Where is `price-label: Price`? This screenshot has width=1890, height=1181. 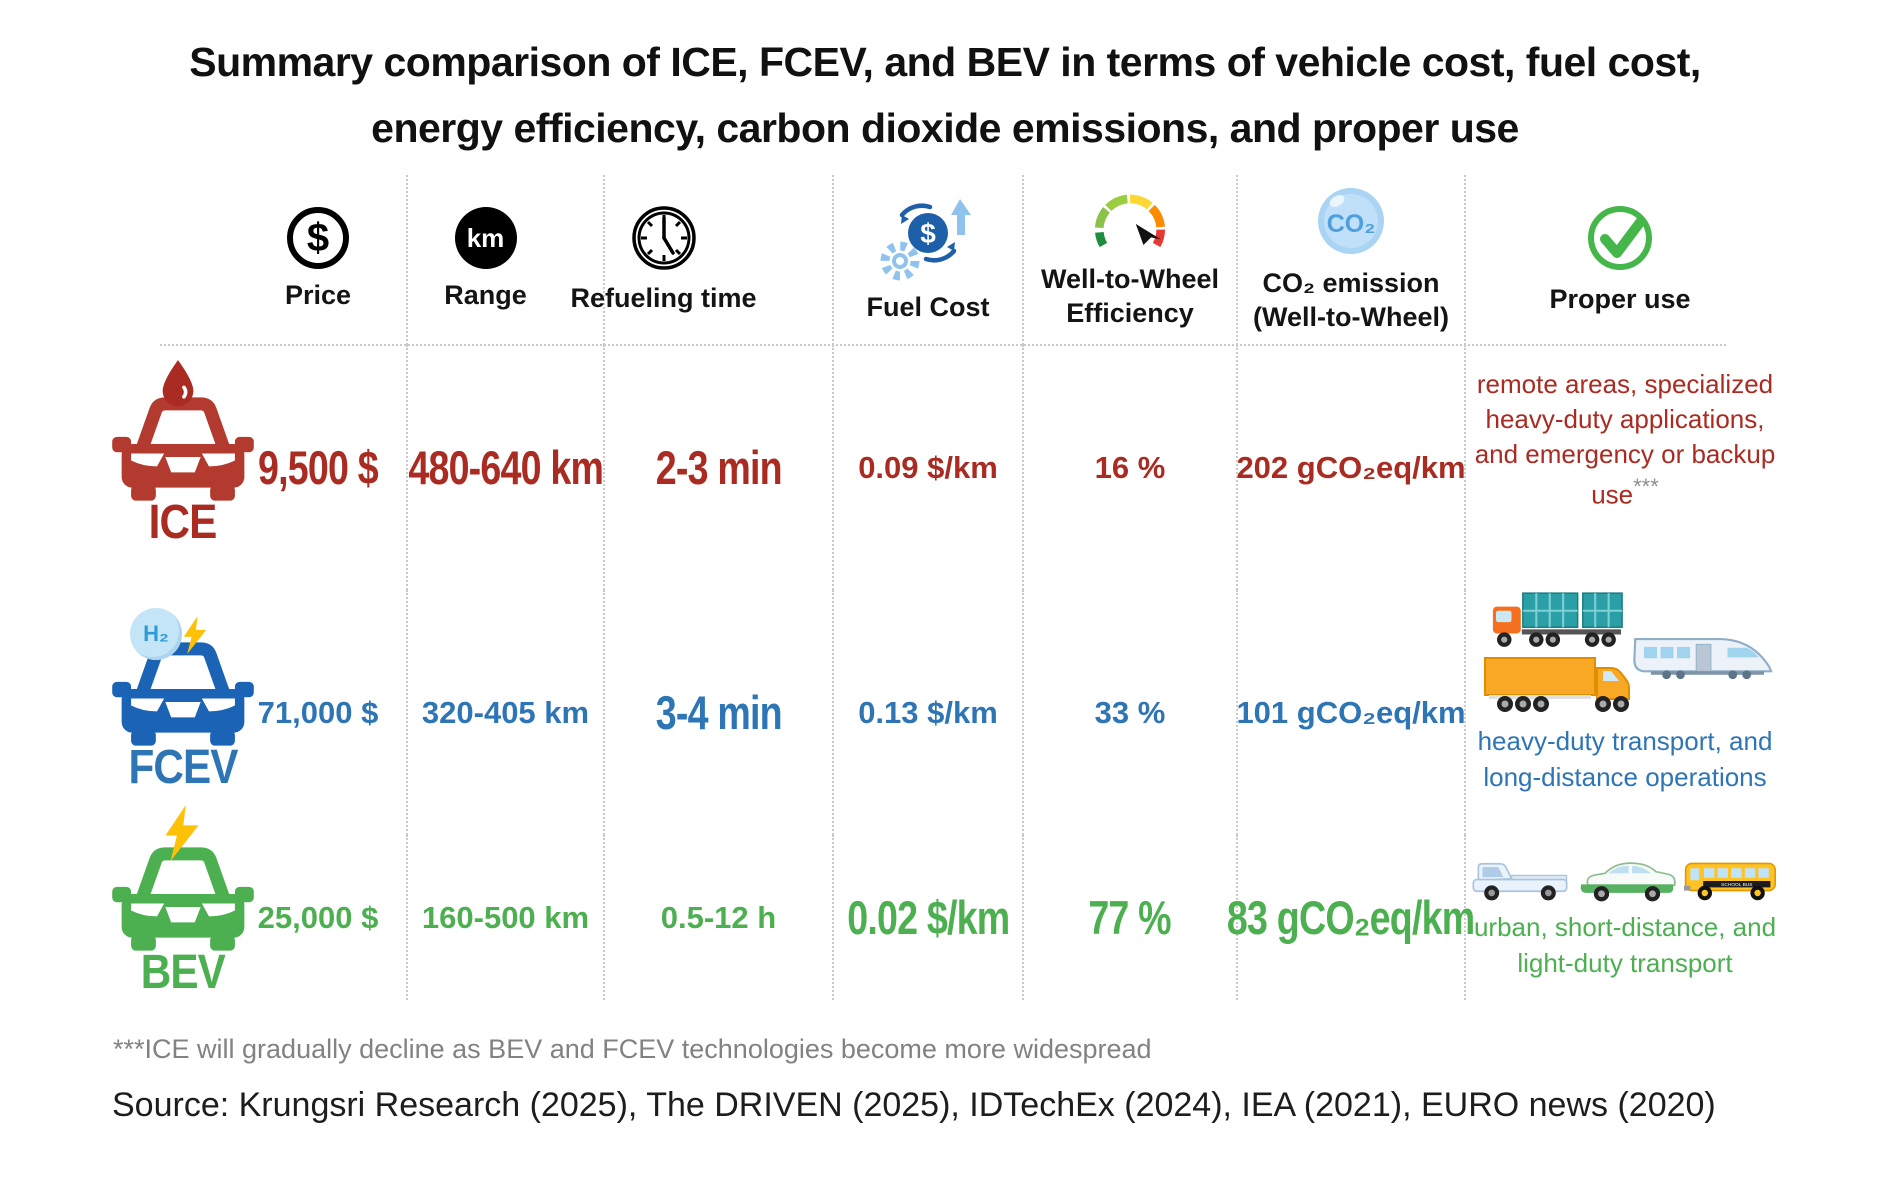
price-label: Price is located at coordinates (318, 295).